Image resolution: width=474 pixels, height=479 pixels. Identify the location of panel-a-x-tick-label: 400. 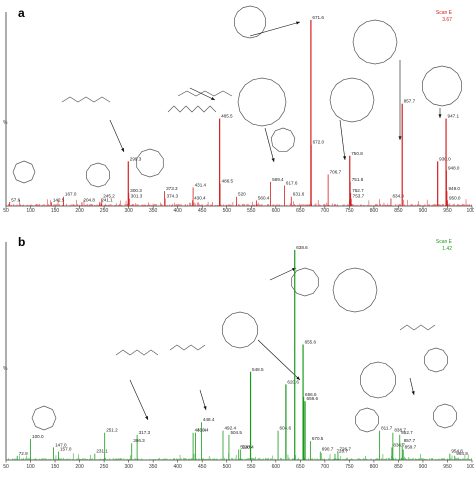
(178, 211).